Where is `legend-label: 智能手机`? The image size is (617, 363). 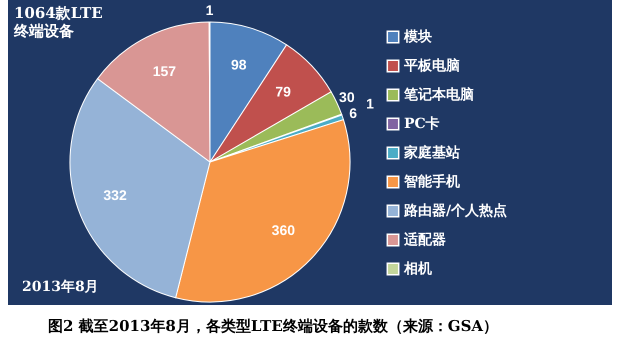
legend-label: 智能手机 is located at coordinates (431, 181).